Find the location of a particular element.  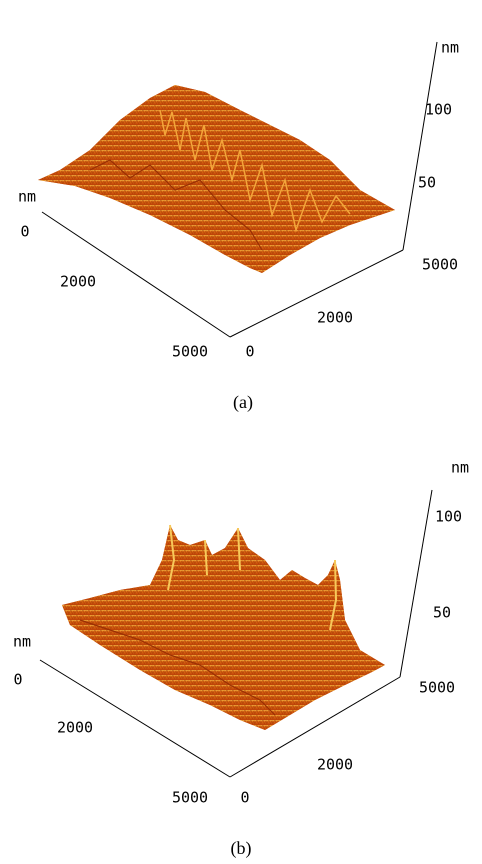

caption: (b) is located at coordinates (241, 848).